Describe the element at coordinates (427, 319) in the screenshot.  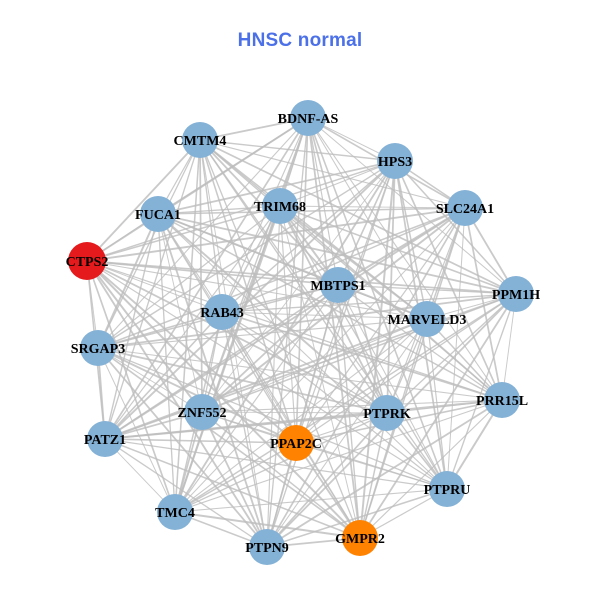
I see `node-marveld3` at that location.